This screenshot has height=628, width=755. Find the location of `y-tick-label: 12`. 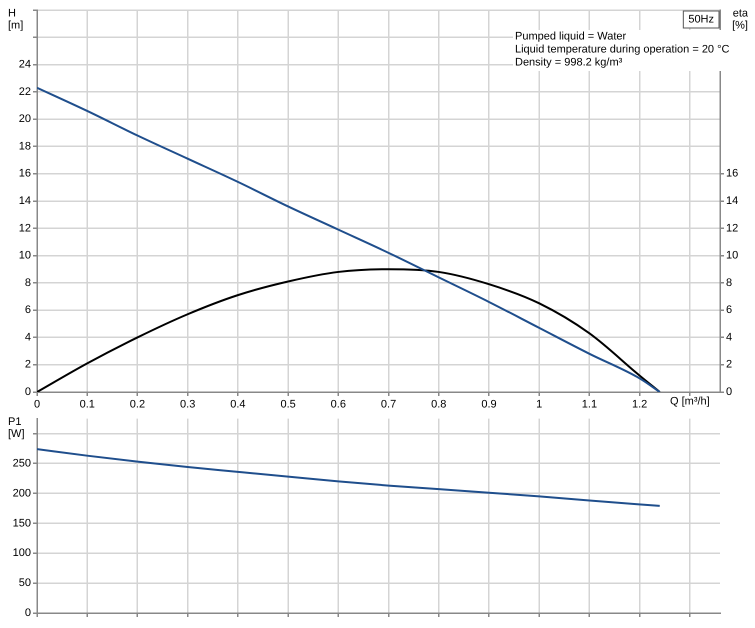

y-tick-label: 12 is located at coordinates (24, 228).